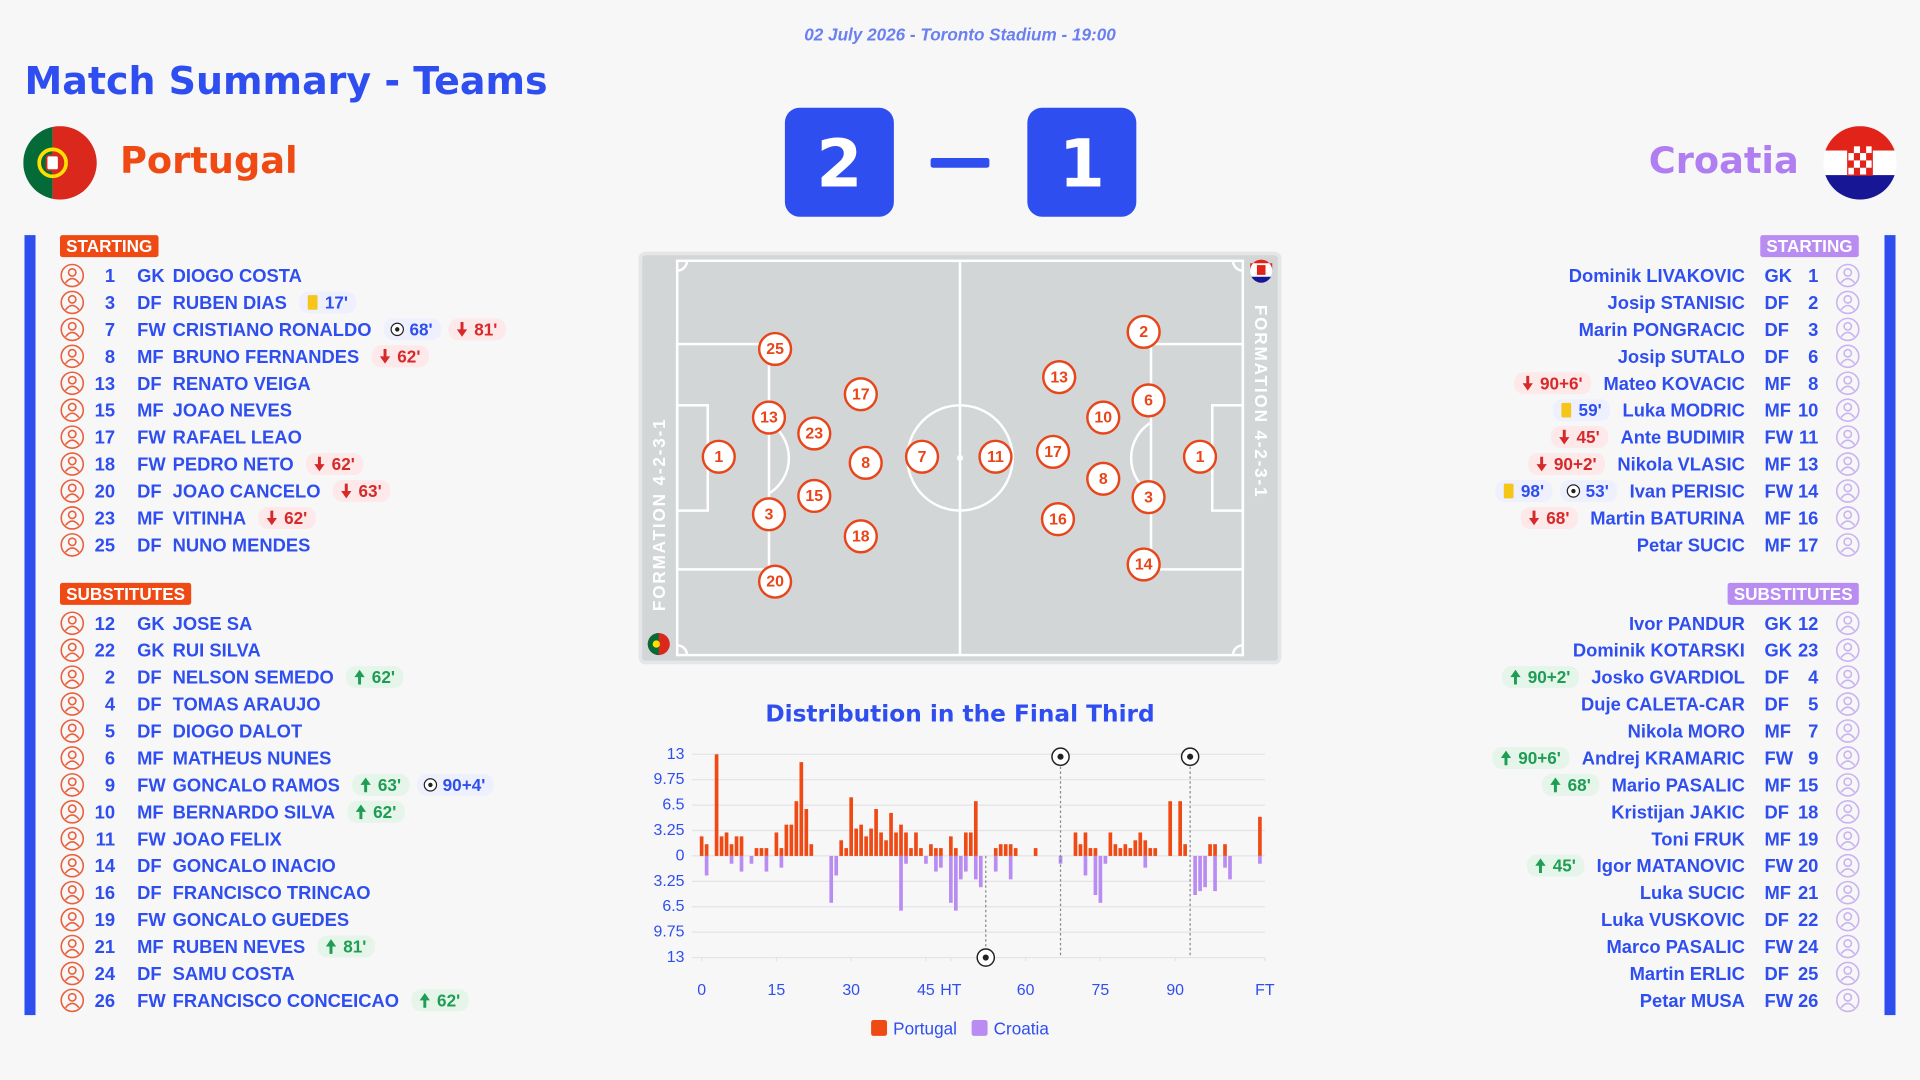 The height and width of the screenshot is (1080, 1920). What do you see at coordinates (151, 329) in the screenshot?
I see `player-position: FW` at bounding box center [151, 329].